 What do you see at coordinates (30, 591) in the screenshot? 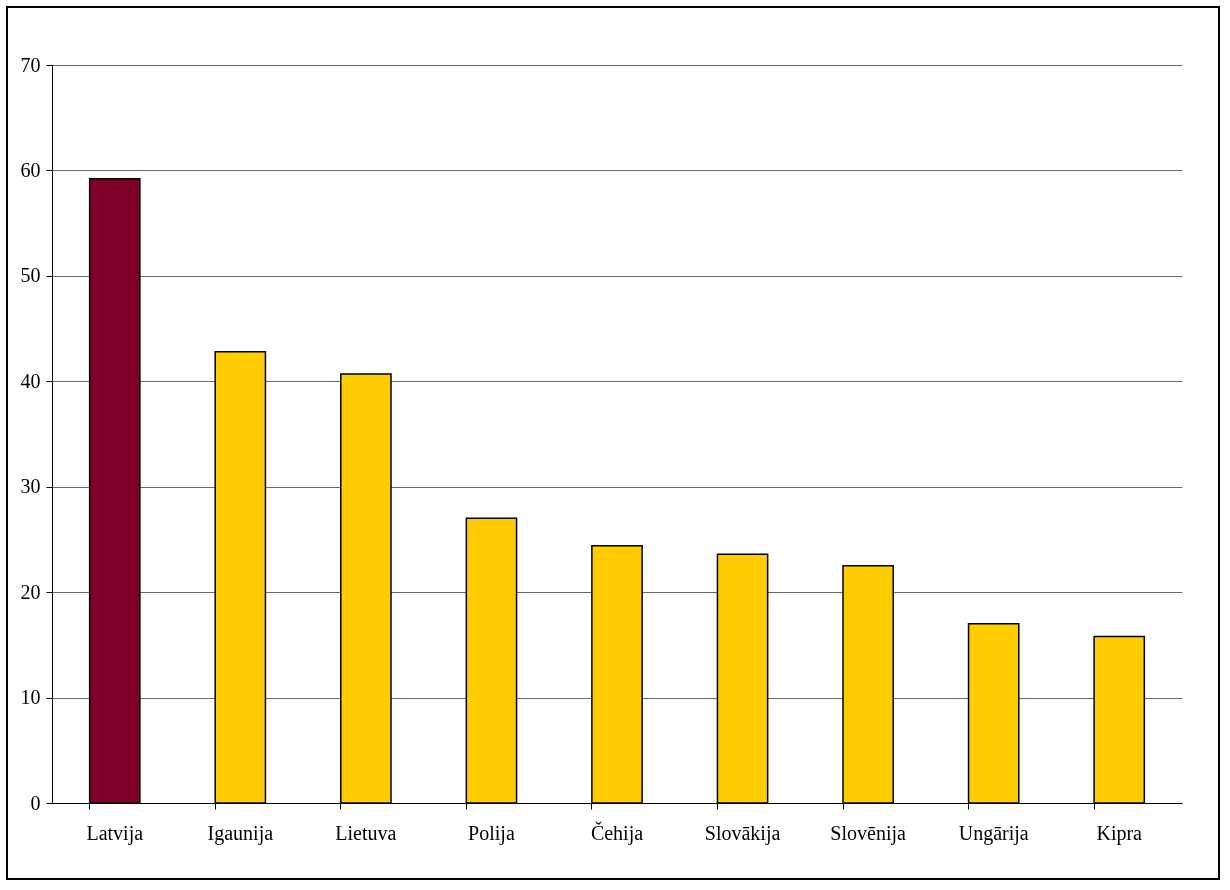
I see `y-tick-label: 20` at bounding box center [30, 591].